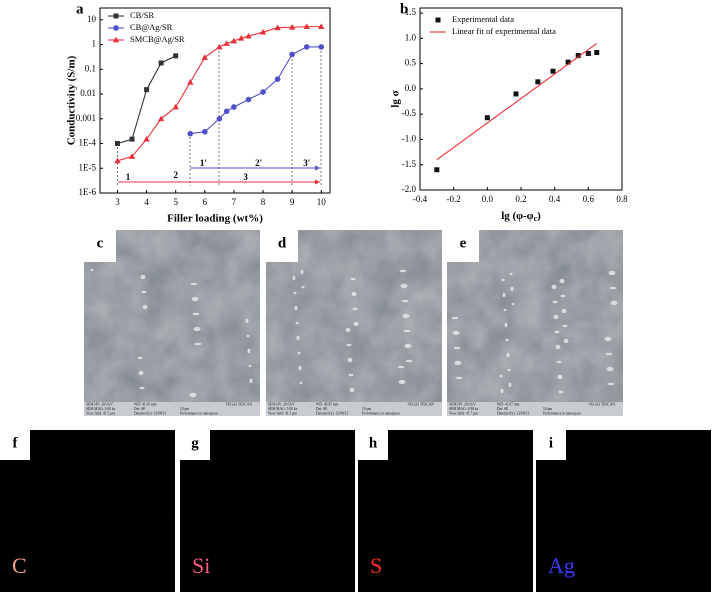 Image resolution: width=712 pixels, height=597 pixels. I want to click on y-tick-label: 10, so click(92, 19).